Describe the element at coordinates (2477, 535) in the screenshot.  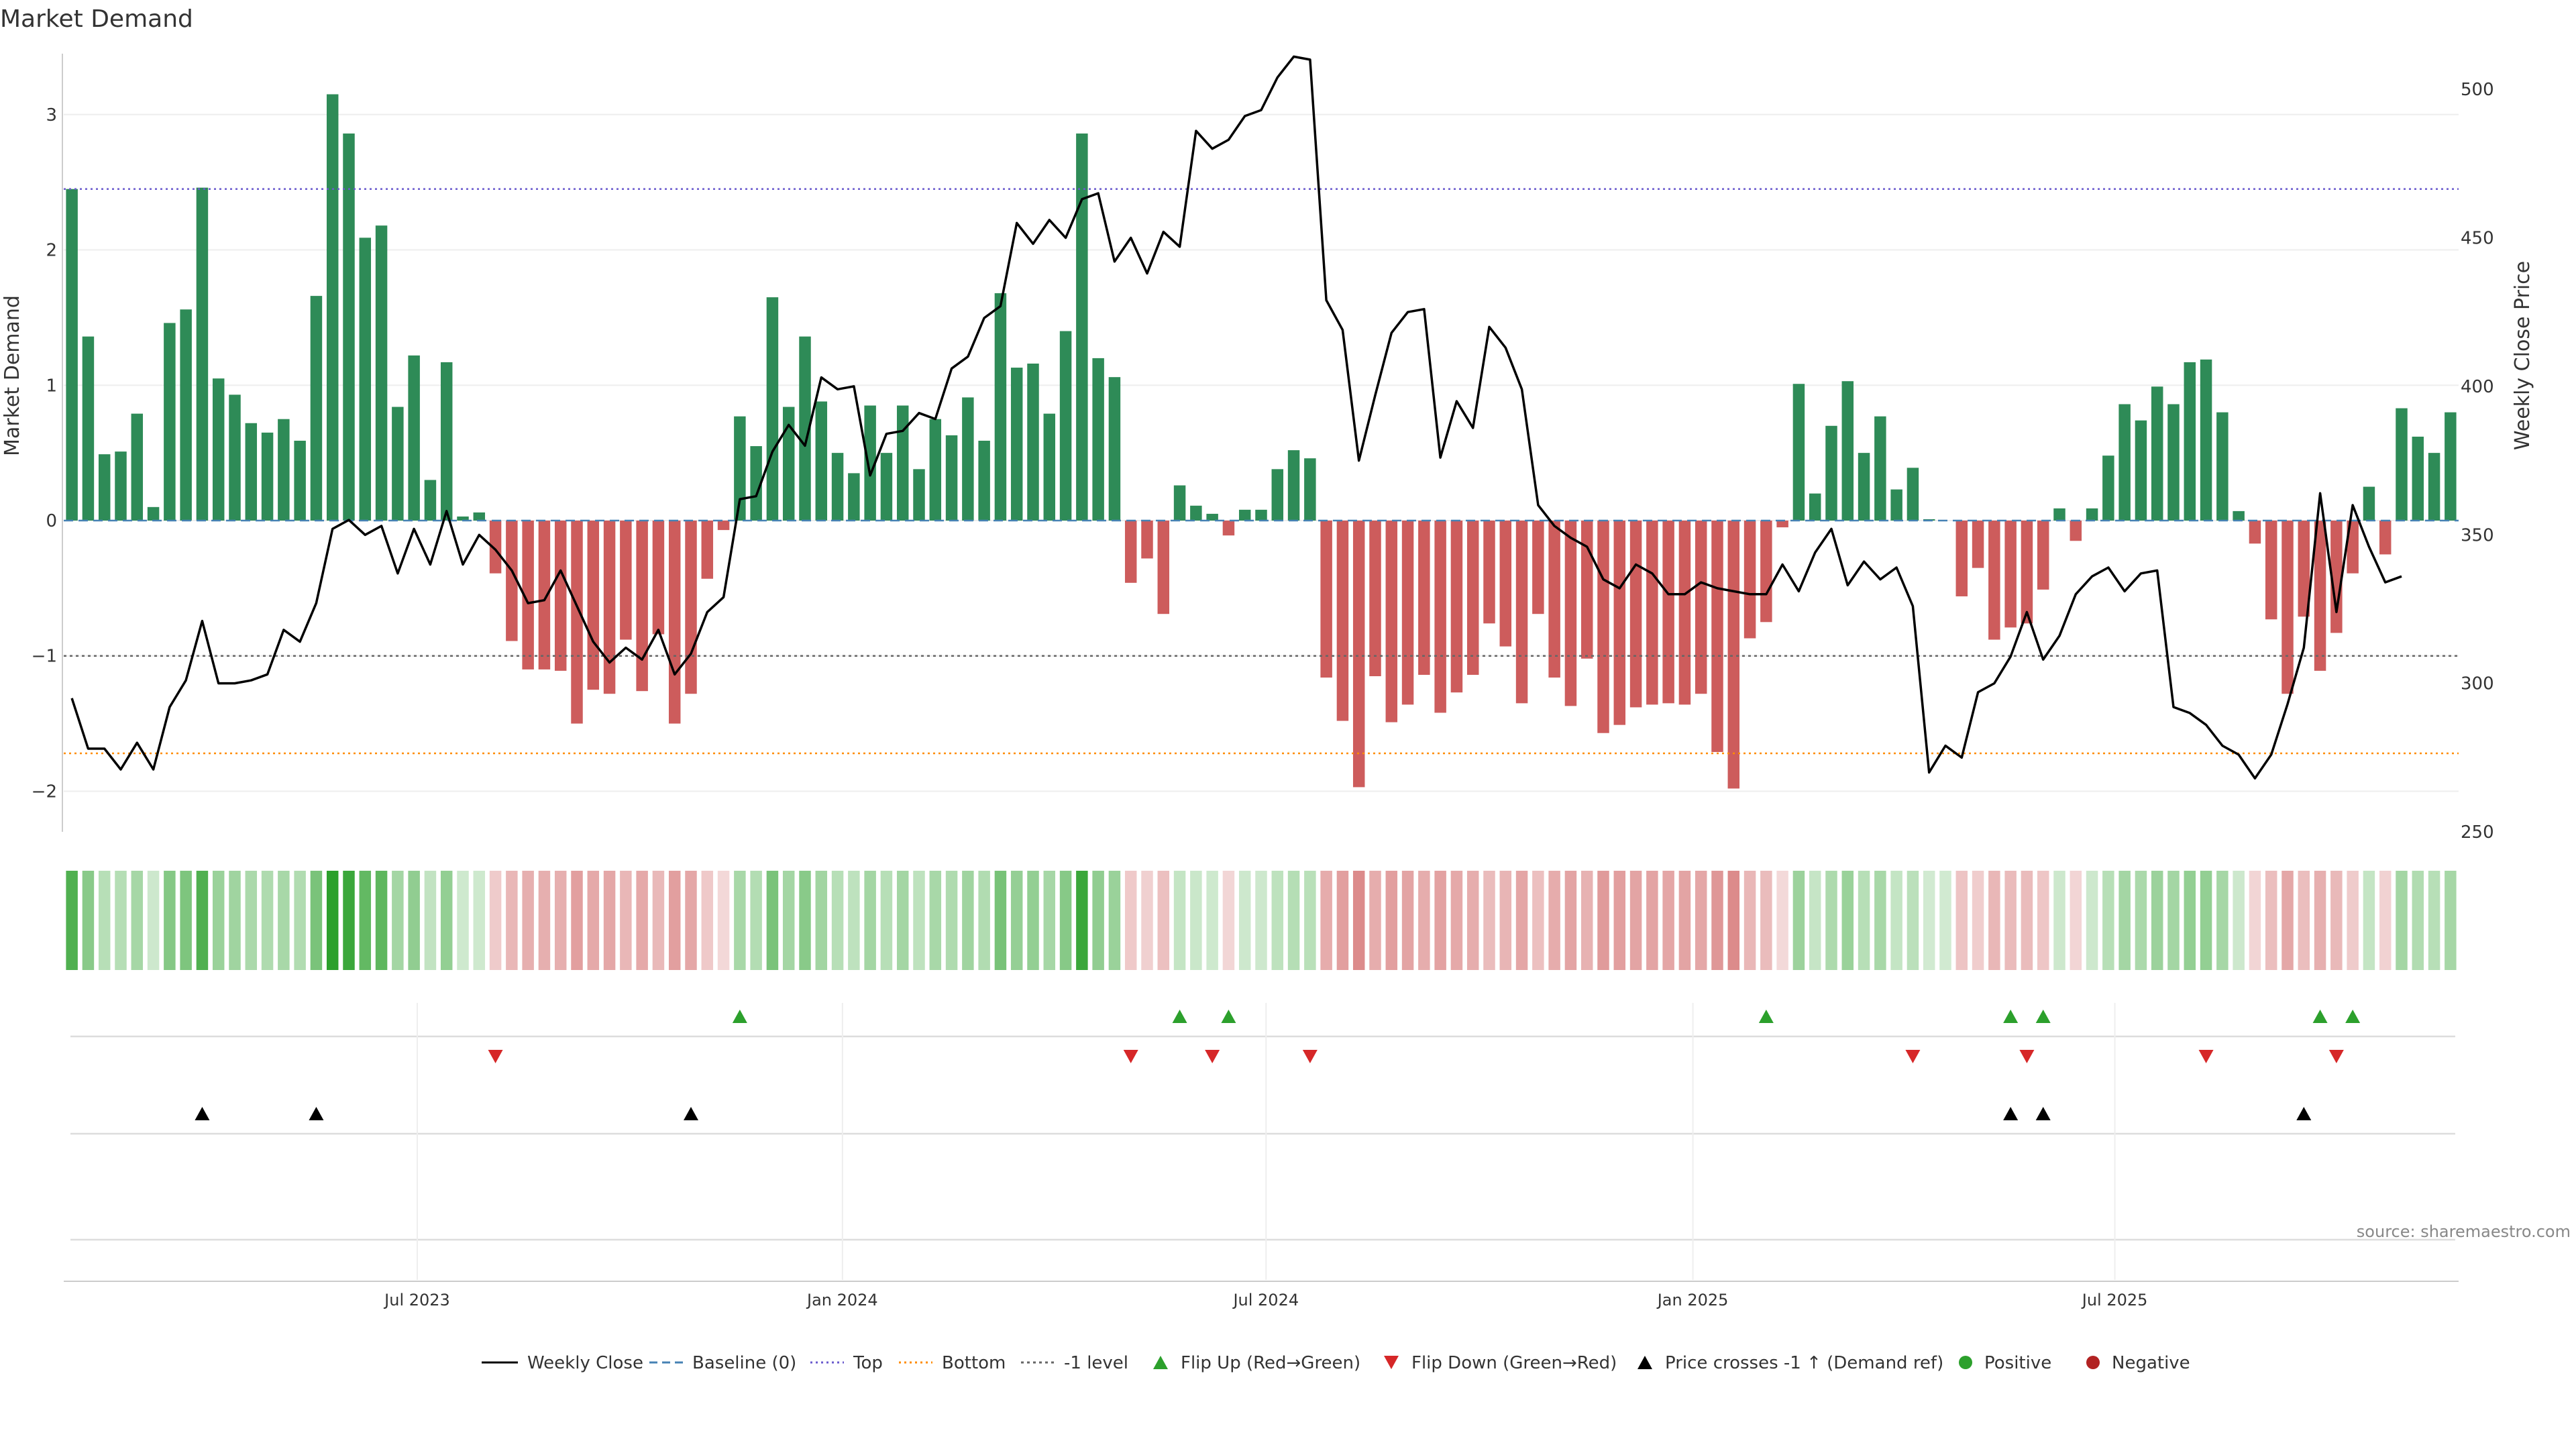
I see `y2-tick-label: 350` at that location.